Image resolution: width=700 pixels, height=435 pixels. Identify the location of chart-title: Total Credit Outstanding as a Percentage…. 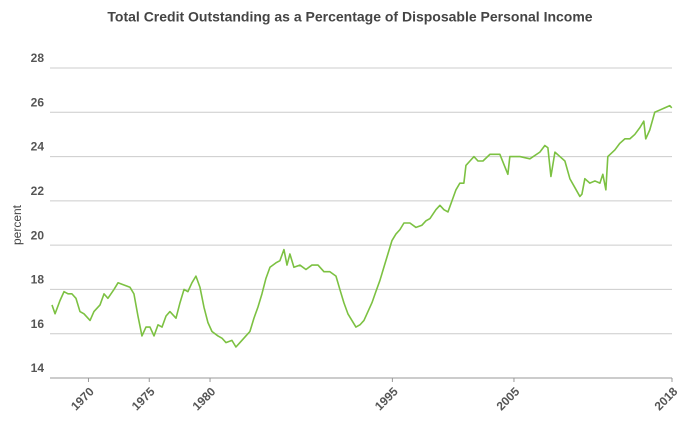
(349, 17).